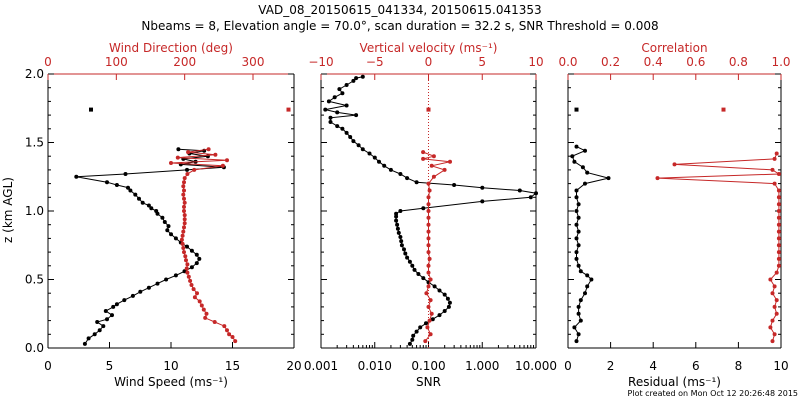 This screenshot has width=800, height=400. I want to click on series-correlation, so click(718, 225).